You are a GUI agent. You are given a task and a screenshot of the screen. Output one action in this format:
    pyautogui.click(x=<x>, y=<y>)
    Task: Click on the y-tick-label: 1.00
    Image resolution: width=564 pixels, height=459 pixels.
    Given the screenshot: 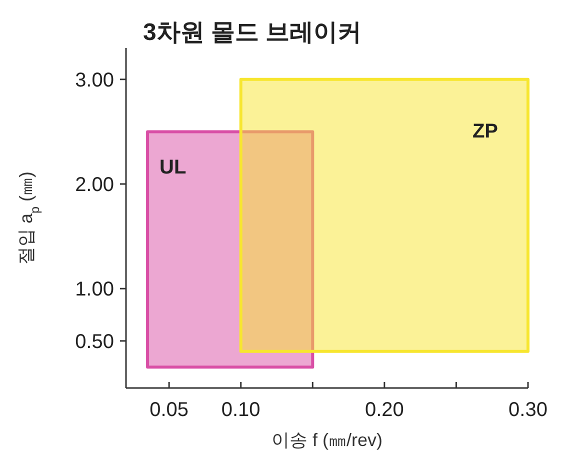 What is the action you would take?
    pyautogui.click(x=94, y=289)
    